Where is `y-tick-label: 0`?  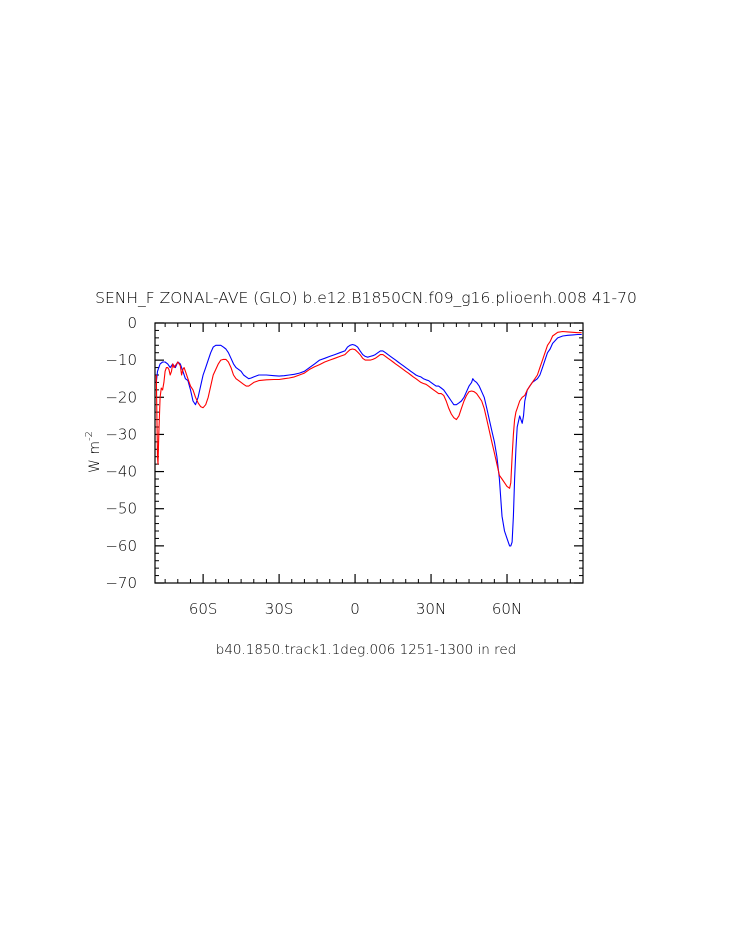 y-tick-label: 0 is located at coordinates (132, 323).